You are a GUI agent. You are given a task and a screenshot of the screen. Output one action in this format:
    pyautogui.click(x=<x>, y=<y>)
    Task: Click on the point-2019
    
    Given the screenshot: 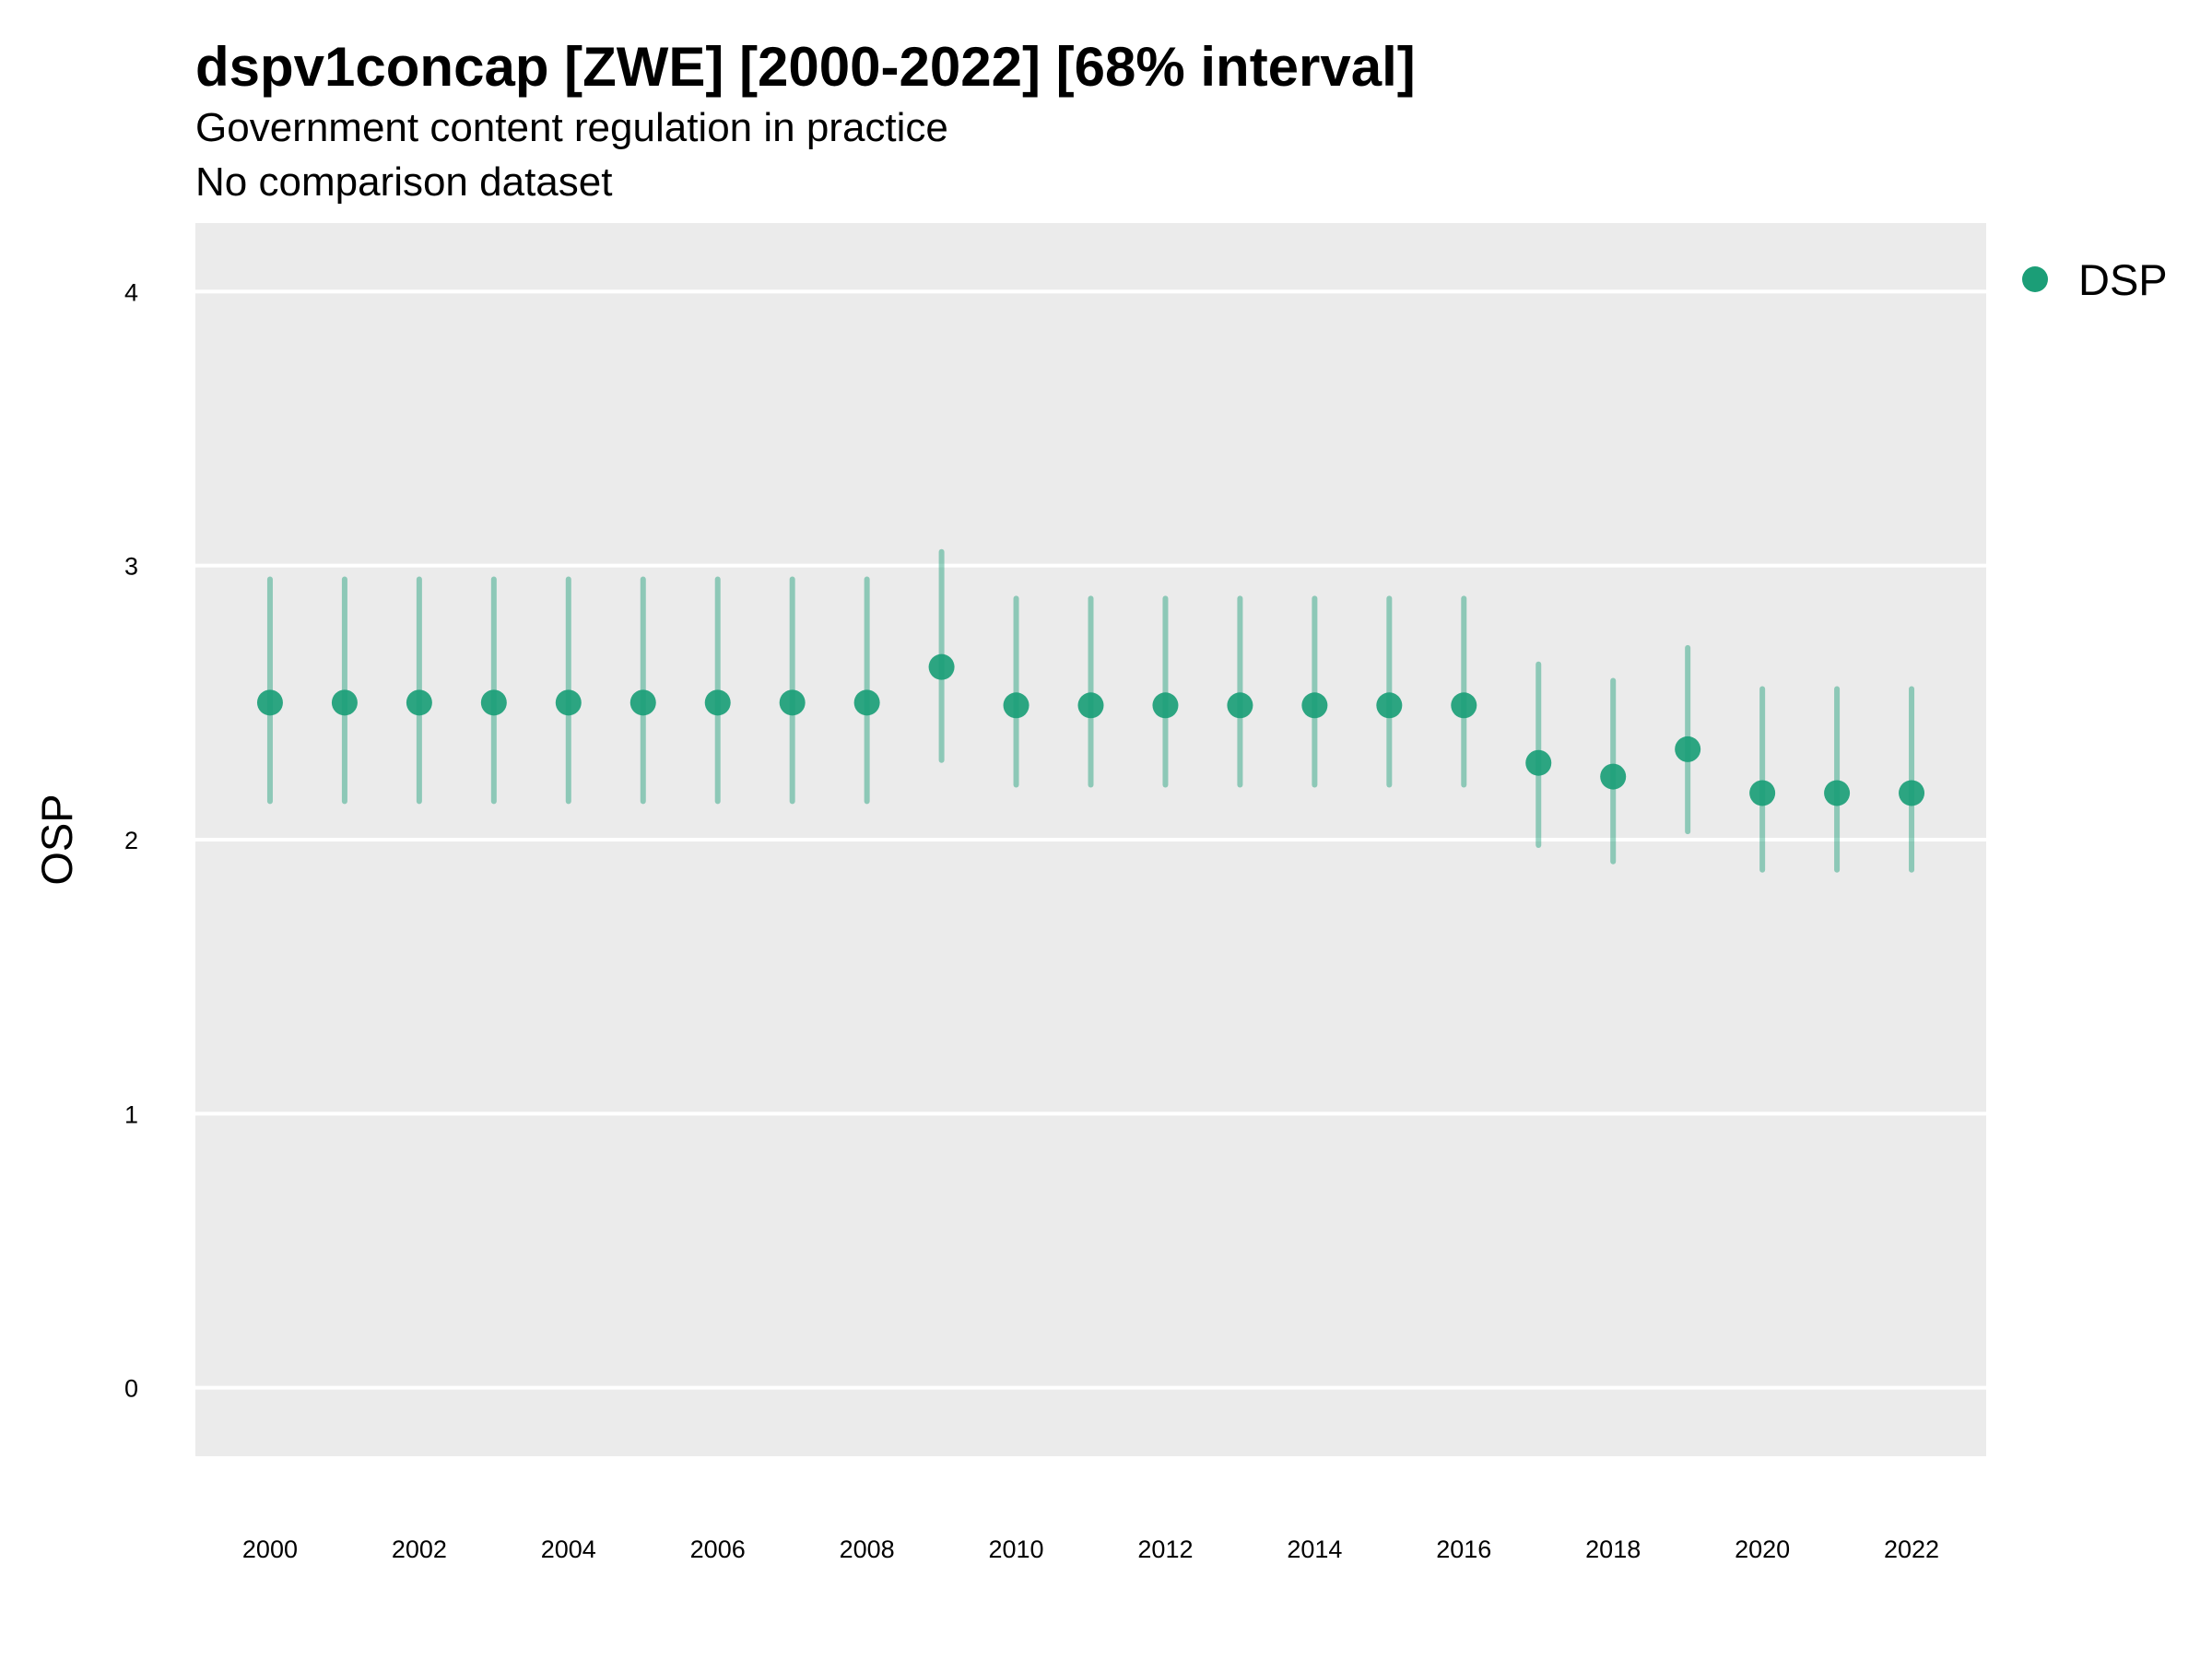 What is the action you would take?
    pyautogui.click(x=1688, y=748)
    